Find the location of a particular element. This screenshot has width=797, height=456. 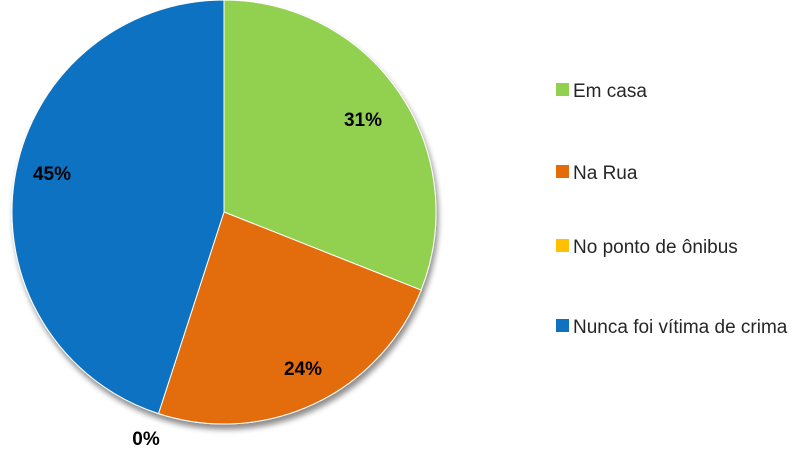

data-label-em-casa: 31% is located at coordinates (363, 120).